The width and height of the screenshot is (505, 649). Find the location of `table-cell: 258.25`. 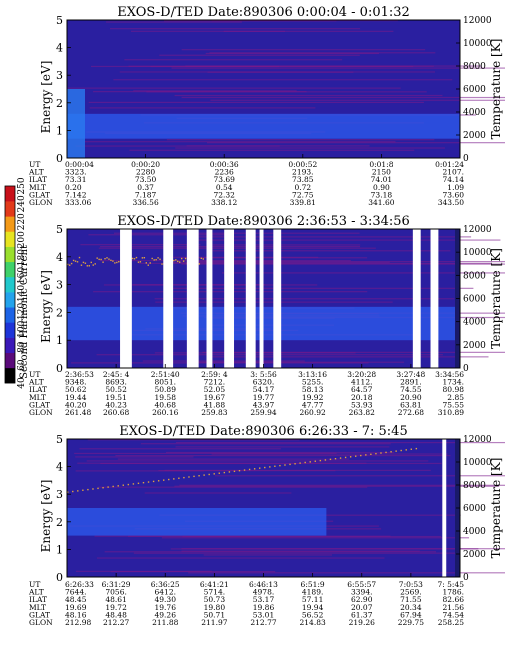

table-cell: 258.25 is located at coordinates (451, 622).